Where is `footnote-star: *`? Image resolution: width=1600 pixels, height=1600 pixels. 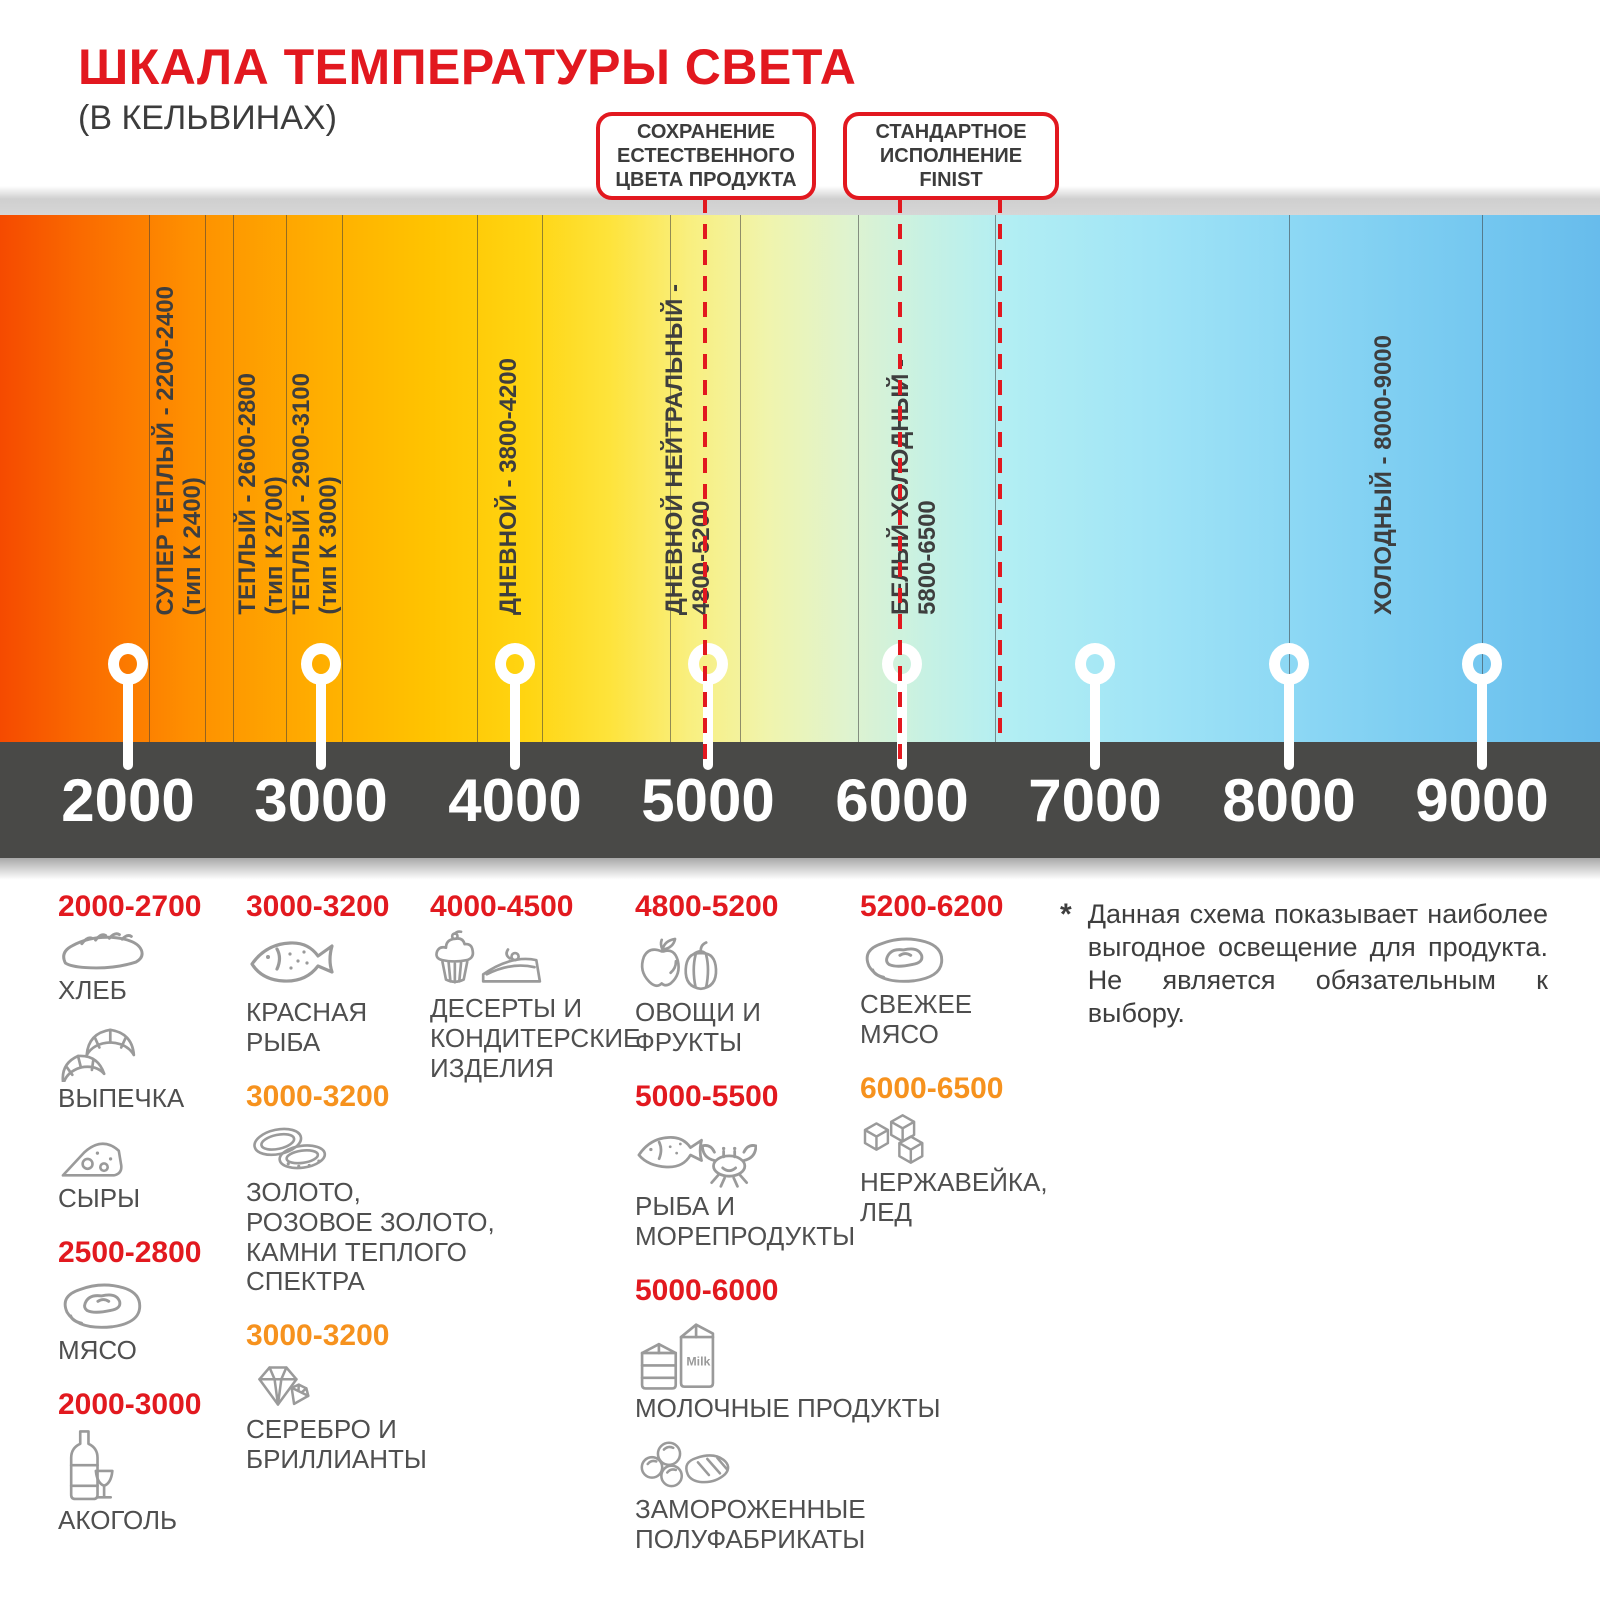
footnote-star: * is located at coordinates (1066, 914).